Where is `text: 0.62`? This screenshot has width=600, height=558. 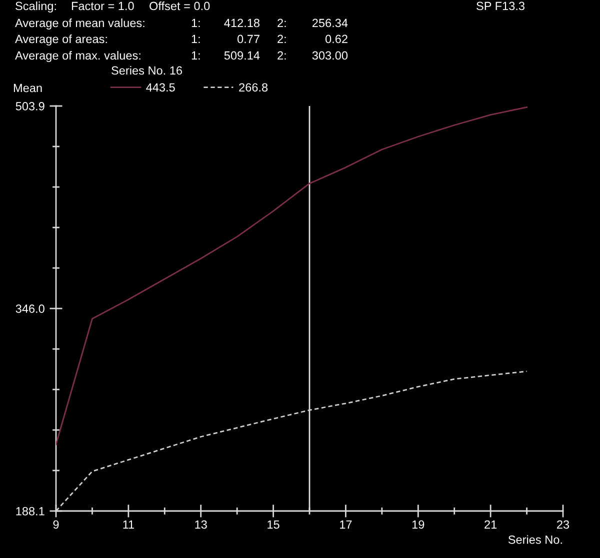
text: 0.62 is located at coordinates (336, 39).